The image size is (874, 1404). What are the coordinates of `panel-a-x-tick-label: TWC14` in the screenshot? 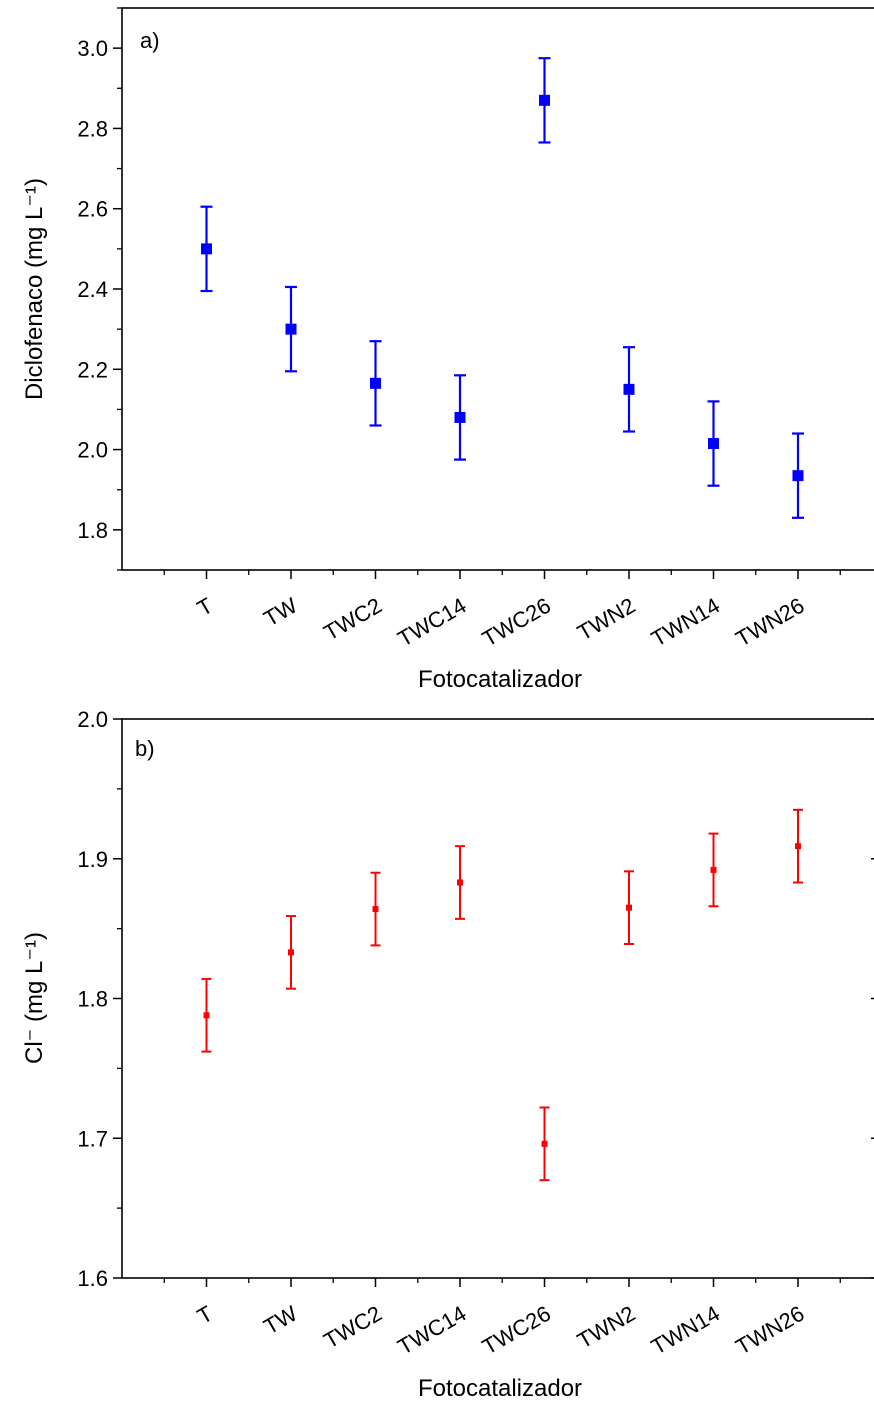 It's located at (431, 622).